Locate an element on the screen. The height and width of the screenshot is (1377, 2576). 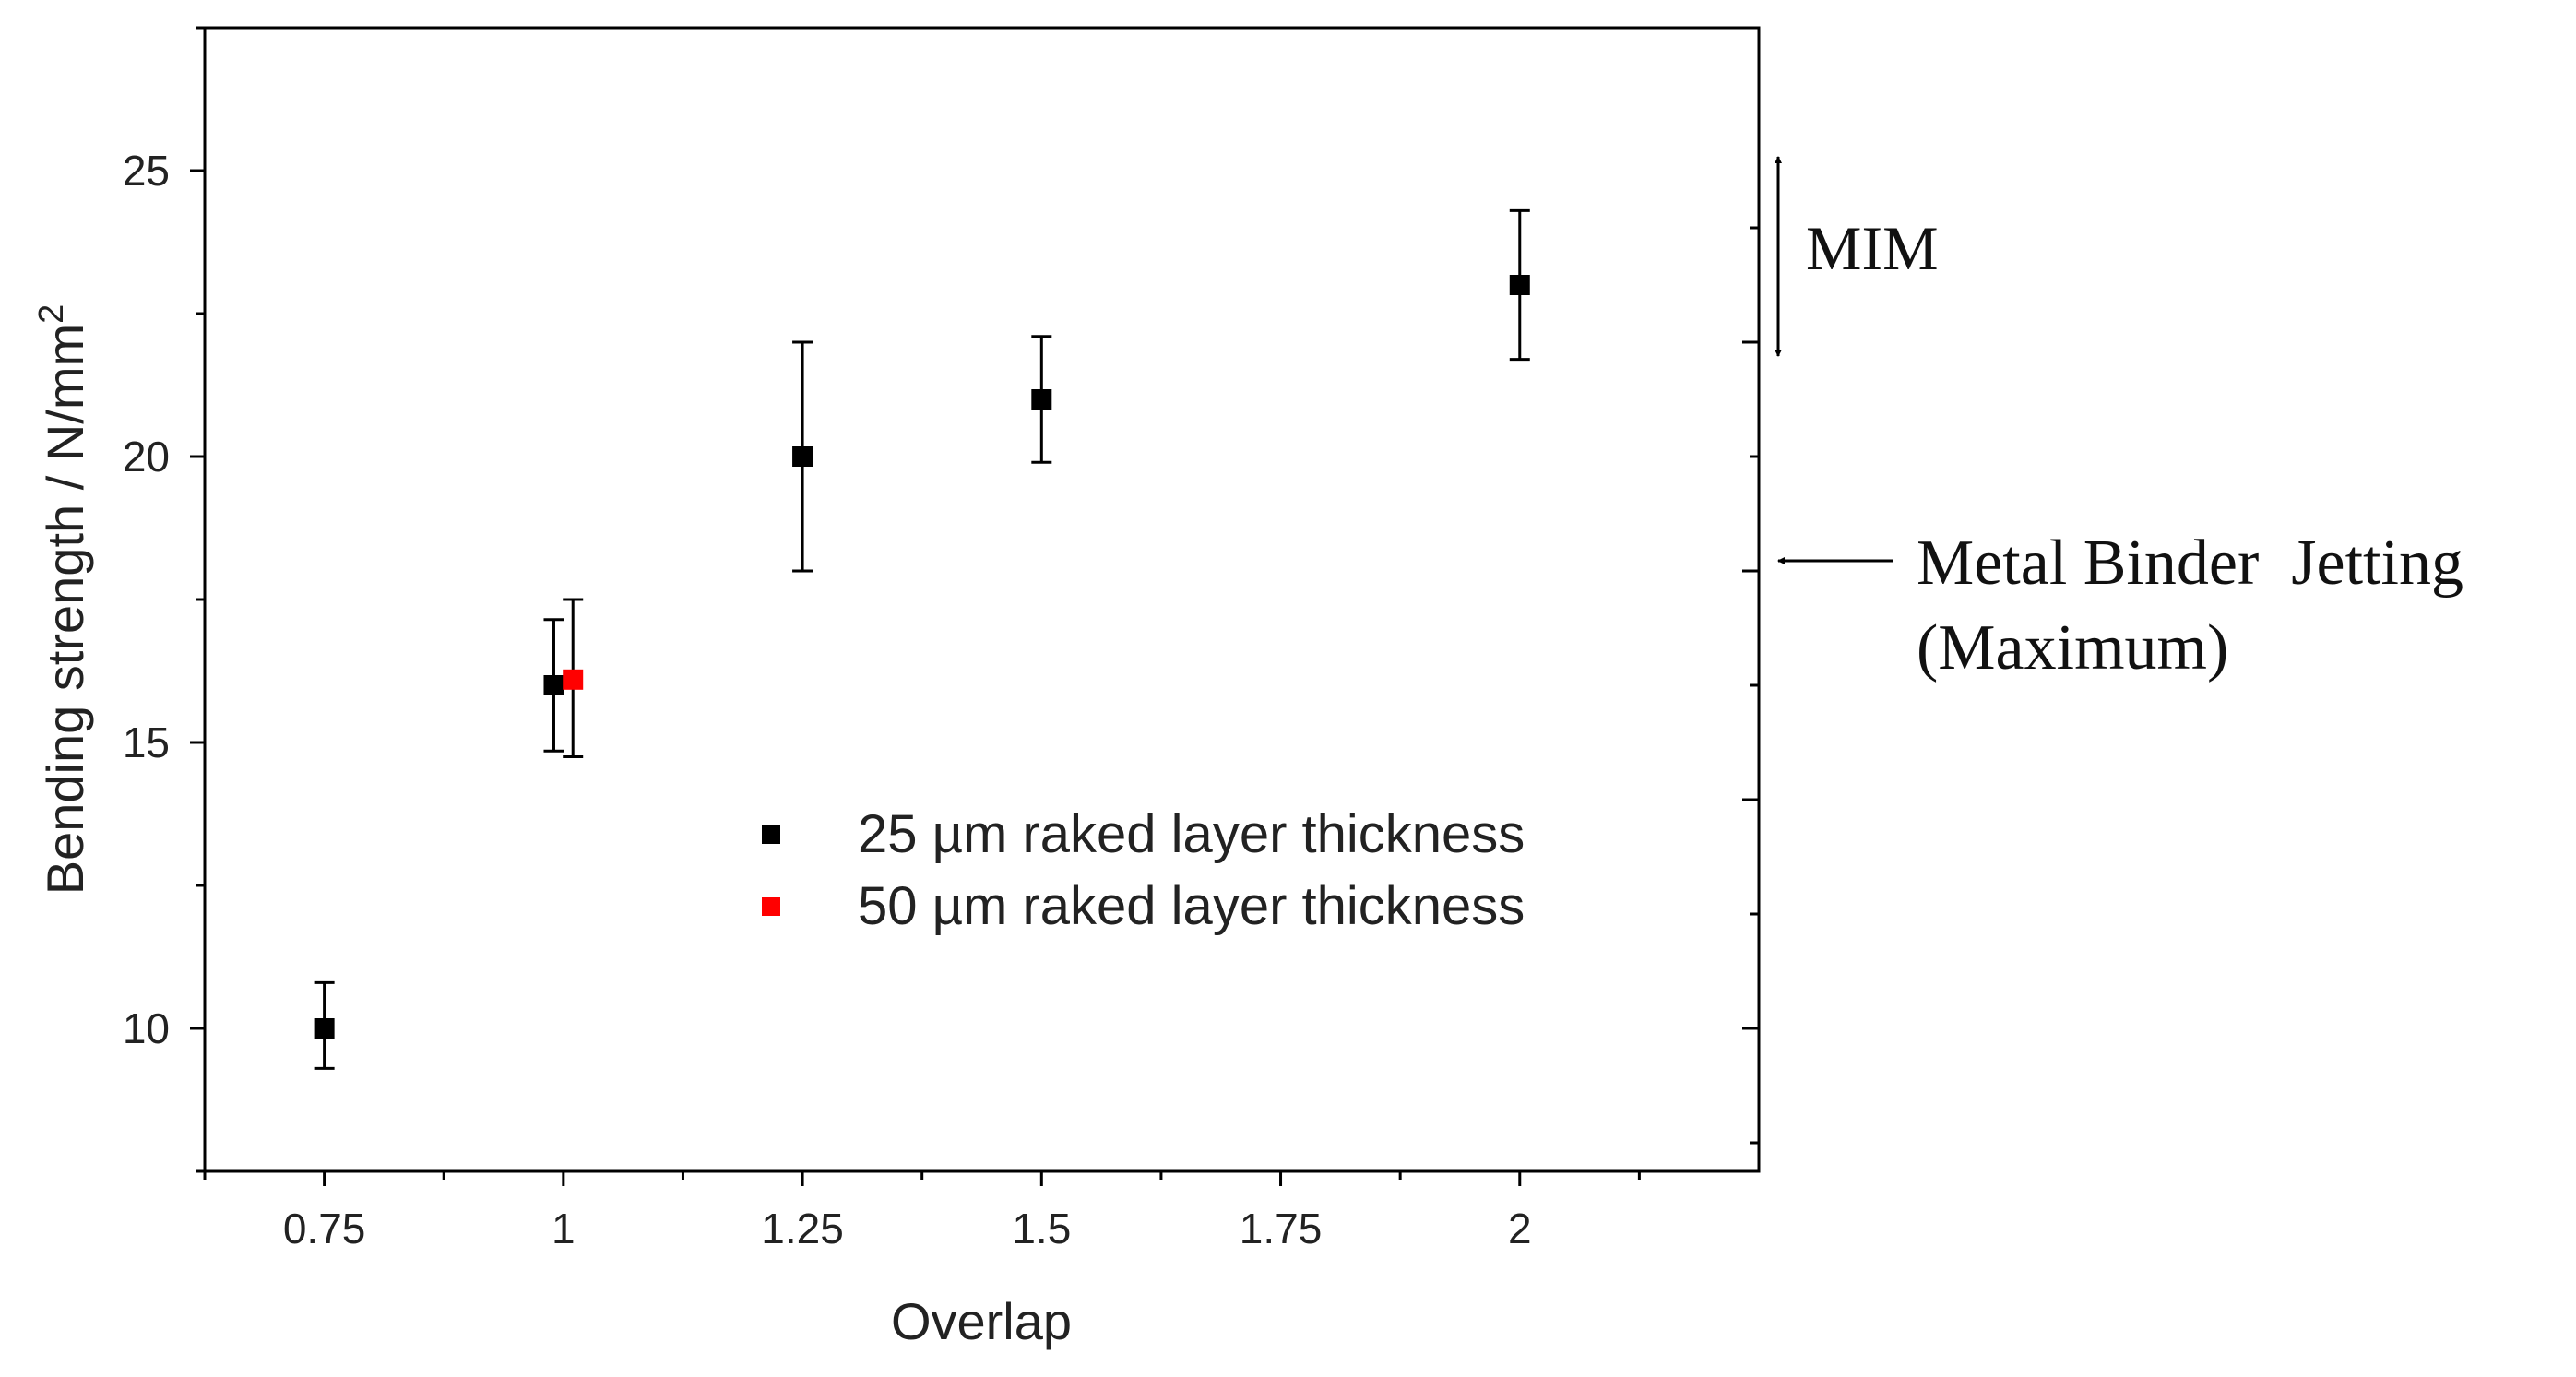
x-tick-label: 1 is located at coordinates (564, 1228).